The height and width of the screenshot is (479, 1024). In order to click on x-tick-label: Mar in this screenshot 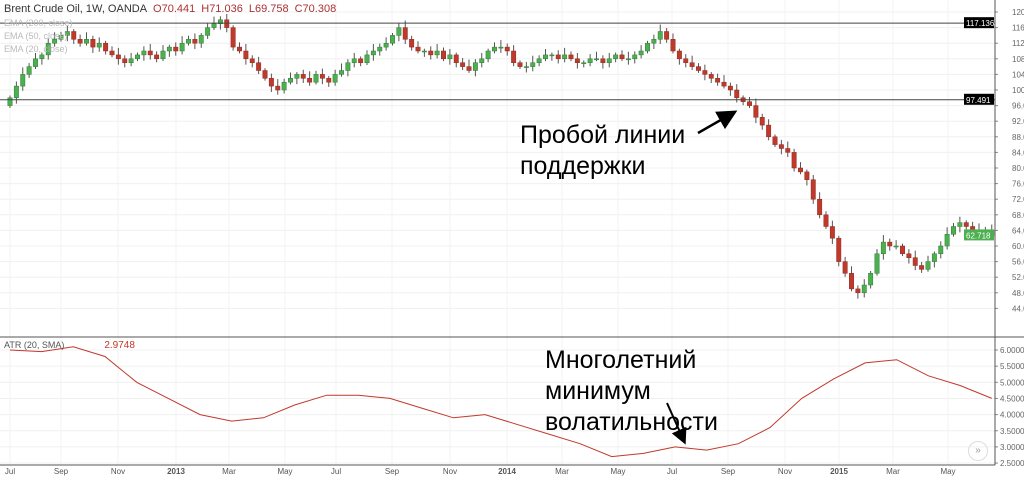, I will do `click(893, 471)`.